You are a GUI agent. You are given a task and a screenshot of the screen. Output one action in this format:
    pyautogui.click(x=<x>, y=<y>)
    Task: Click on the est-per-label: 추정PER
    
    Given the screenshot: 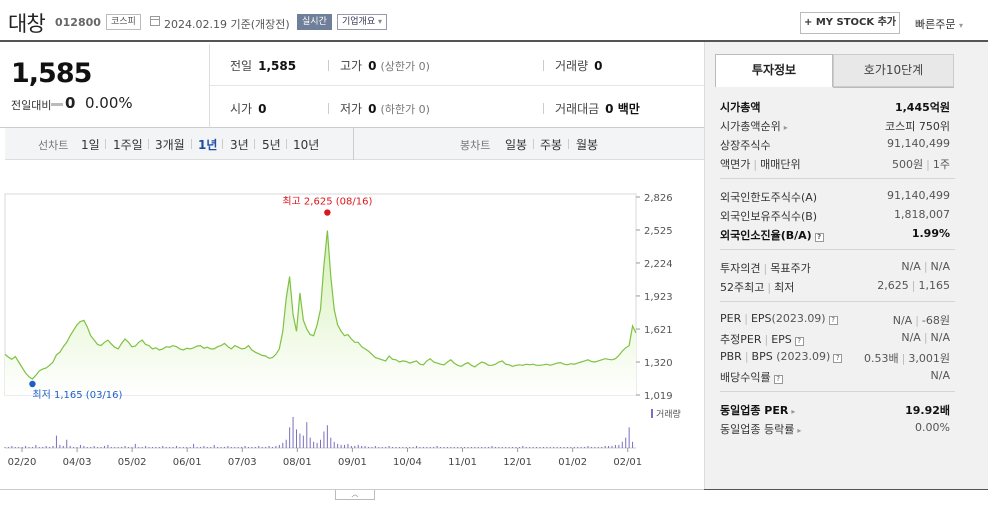 What is the action you would take?
    pyautogui.click(x=741, y=339)
    